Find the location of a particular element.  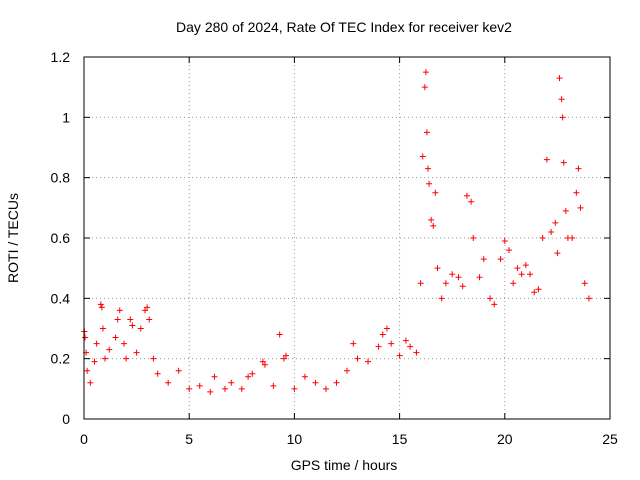

x-tick-label: 25 is located at coordinates (610, 439).